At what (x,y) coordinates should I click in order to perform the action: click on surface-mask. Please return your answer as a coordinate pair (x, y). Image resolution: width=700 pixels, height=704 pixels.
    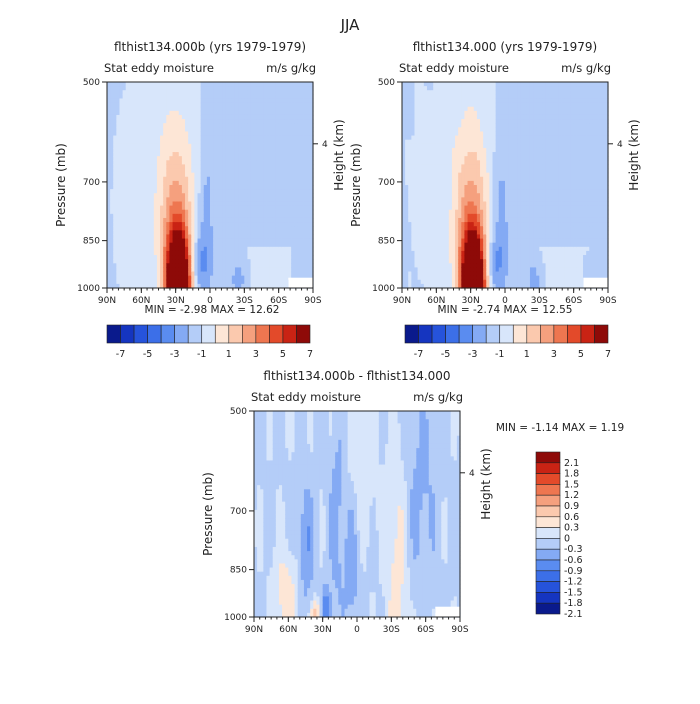
    Looking at the image, I should click on (300, 283).